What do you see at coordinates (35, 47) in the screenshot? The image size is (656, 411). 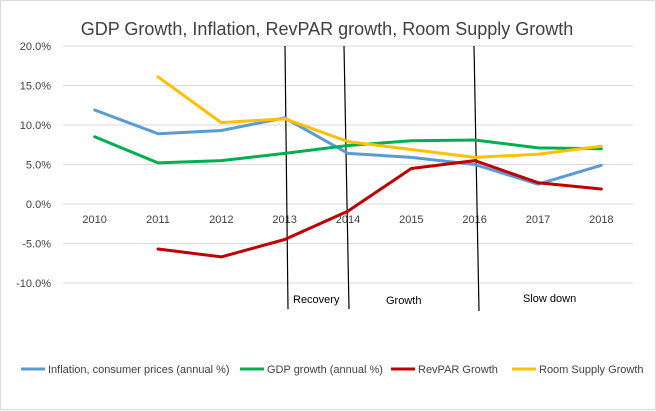 I see `y-tick-label: 20.0%` at bounding box center [35, 47].